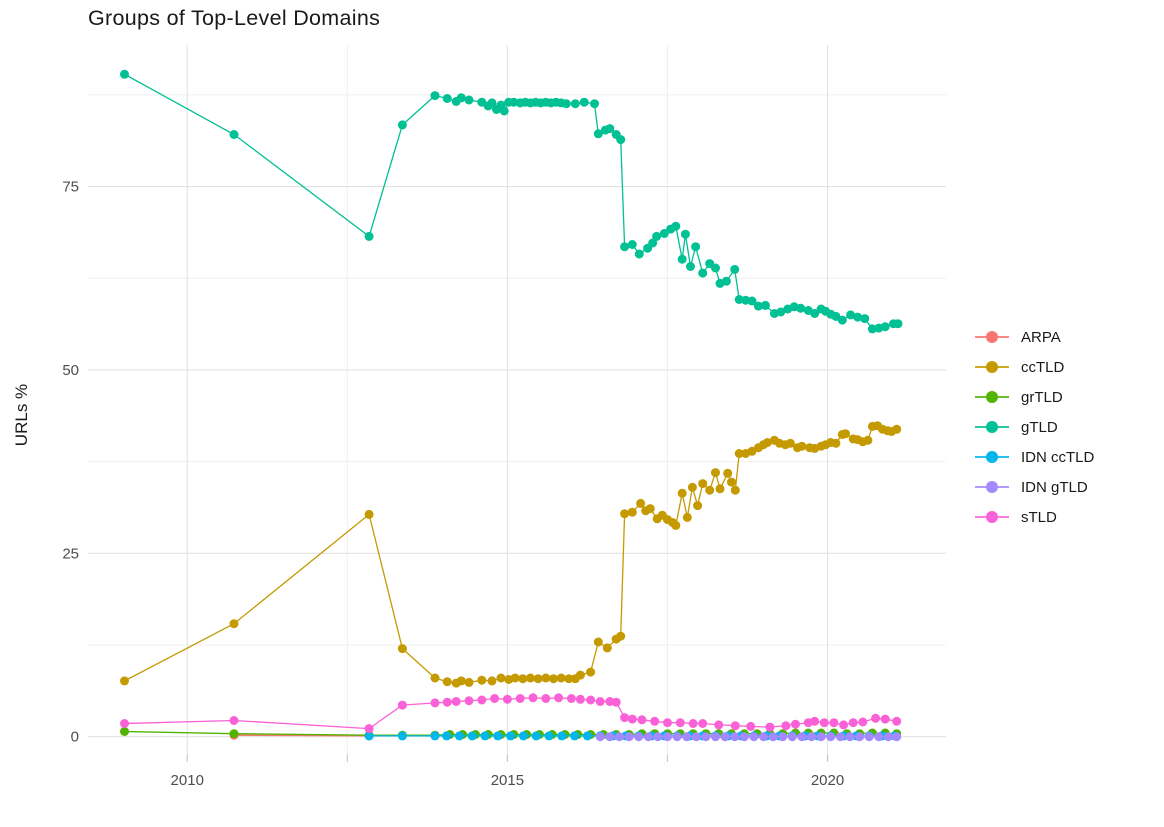 This screenshot has height=827, width=1164. What do you see at coordinates (827, 780) in the screenshot?
I see `x-tick-label: 2020` at bounding box center [827, 780].